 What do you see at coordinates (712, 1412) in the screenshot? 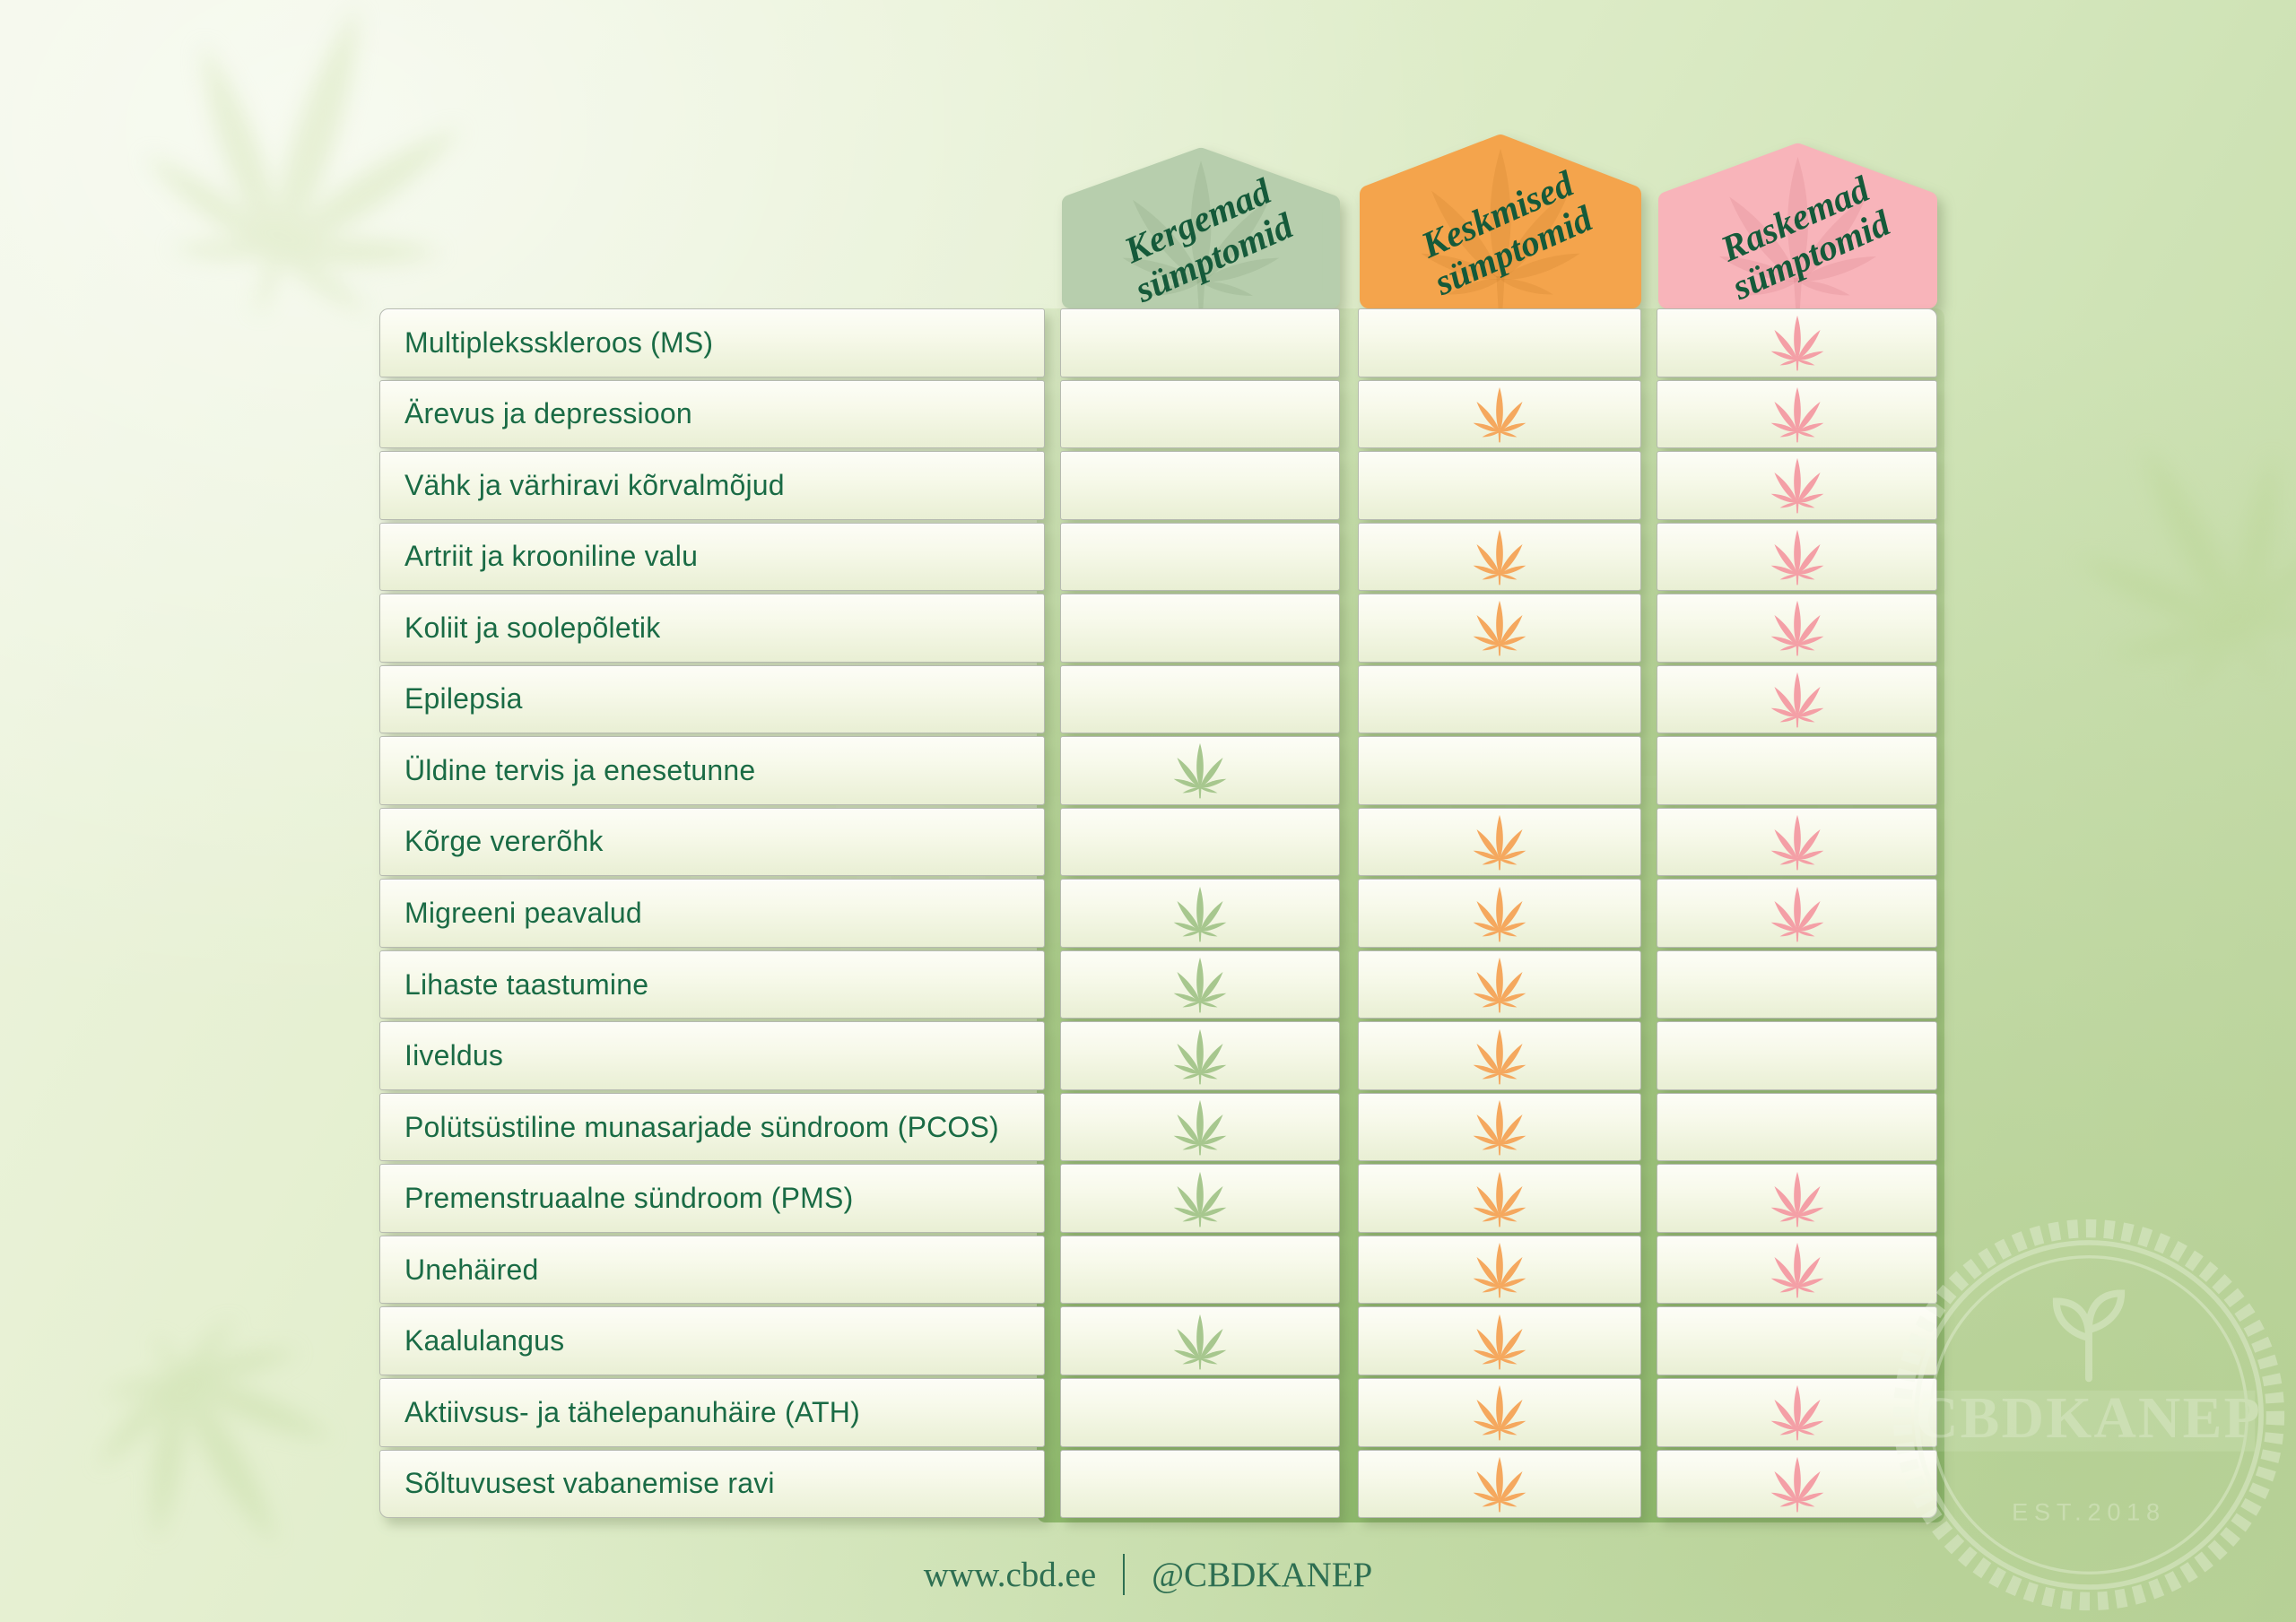
I see `row-label: Aktiivsus- ja tähelepanuhäire (ATH)` at bounding box center [712, 1412].